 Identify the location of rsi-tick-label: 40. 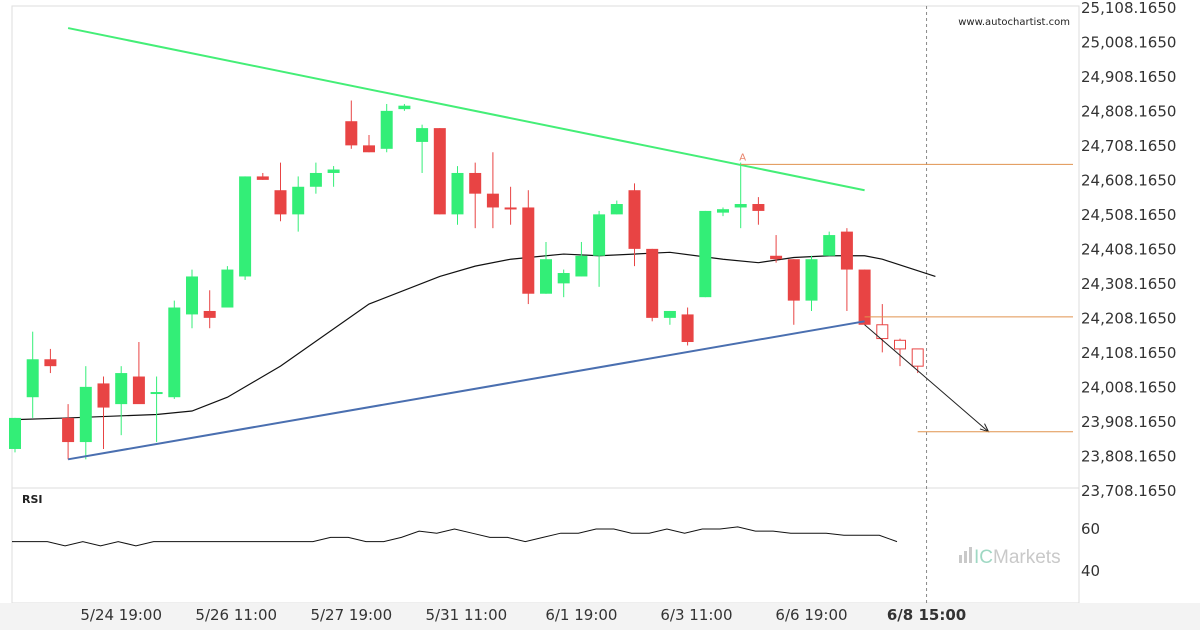
(1090, 571).